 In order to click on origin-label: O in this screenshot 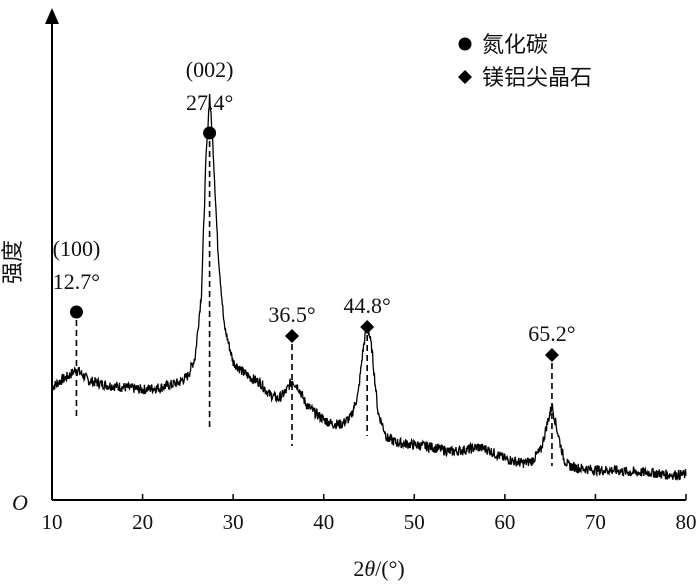, I will do `click(20, 502)`.